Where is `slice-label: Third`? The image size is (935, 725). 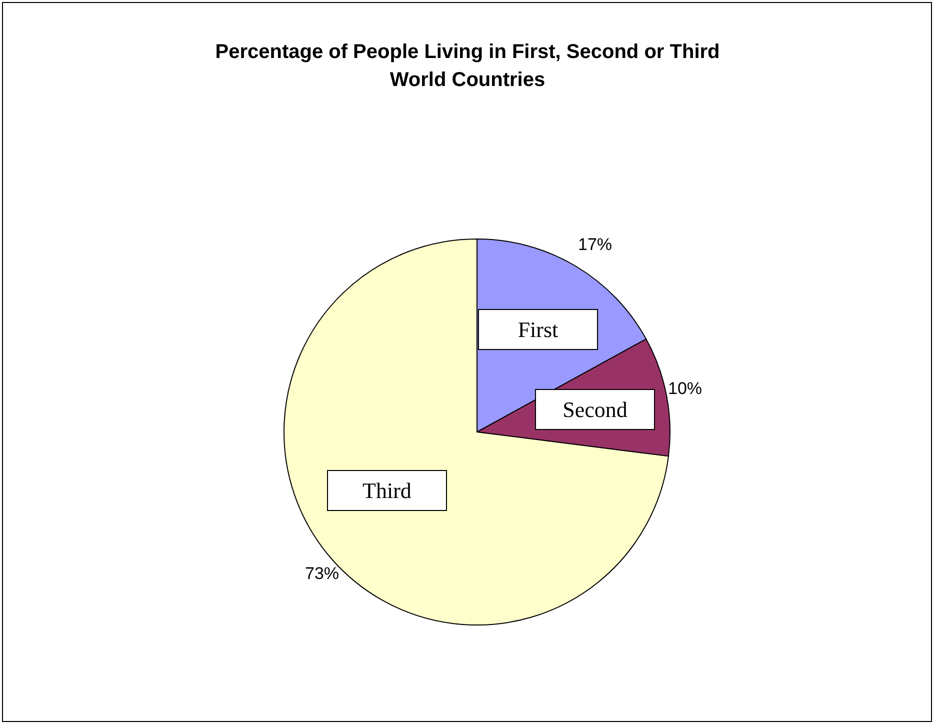
slice-label: Third is located at coordinates (387, 490).